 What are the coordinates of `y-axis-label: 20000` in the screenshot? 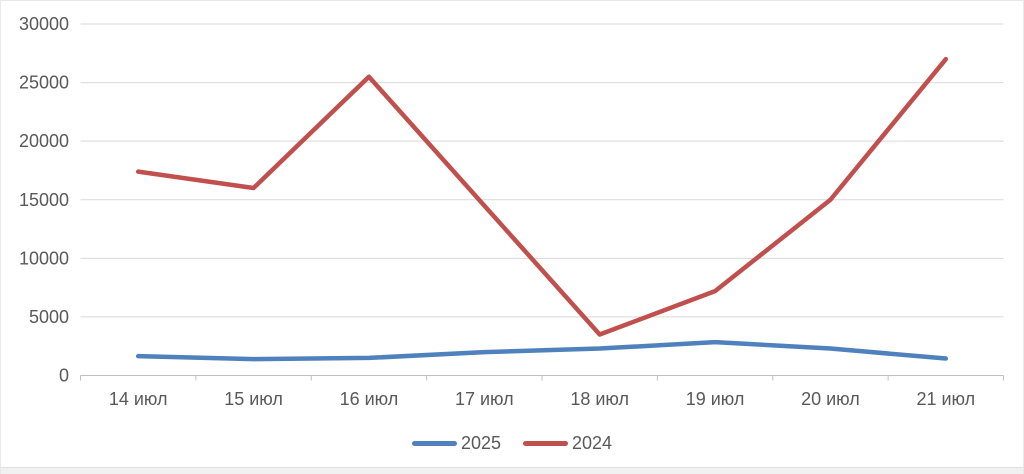 It's located at (44, 141).